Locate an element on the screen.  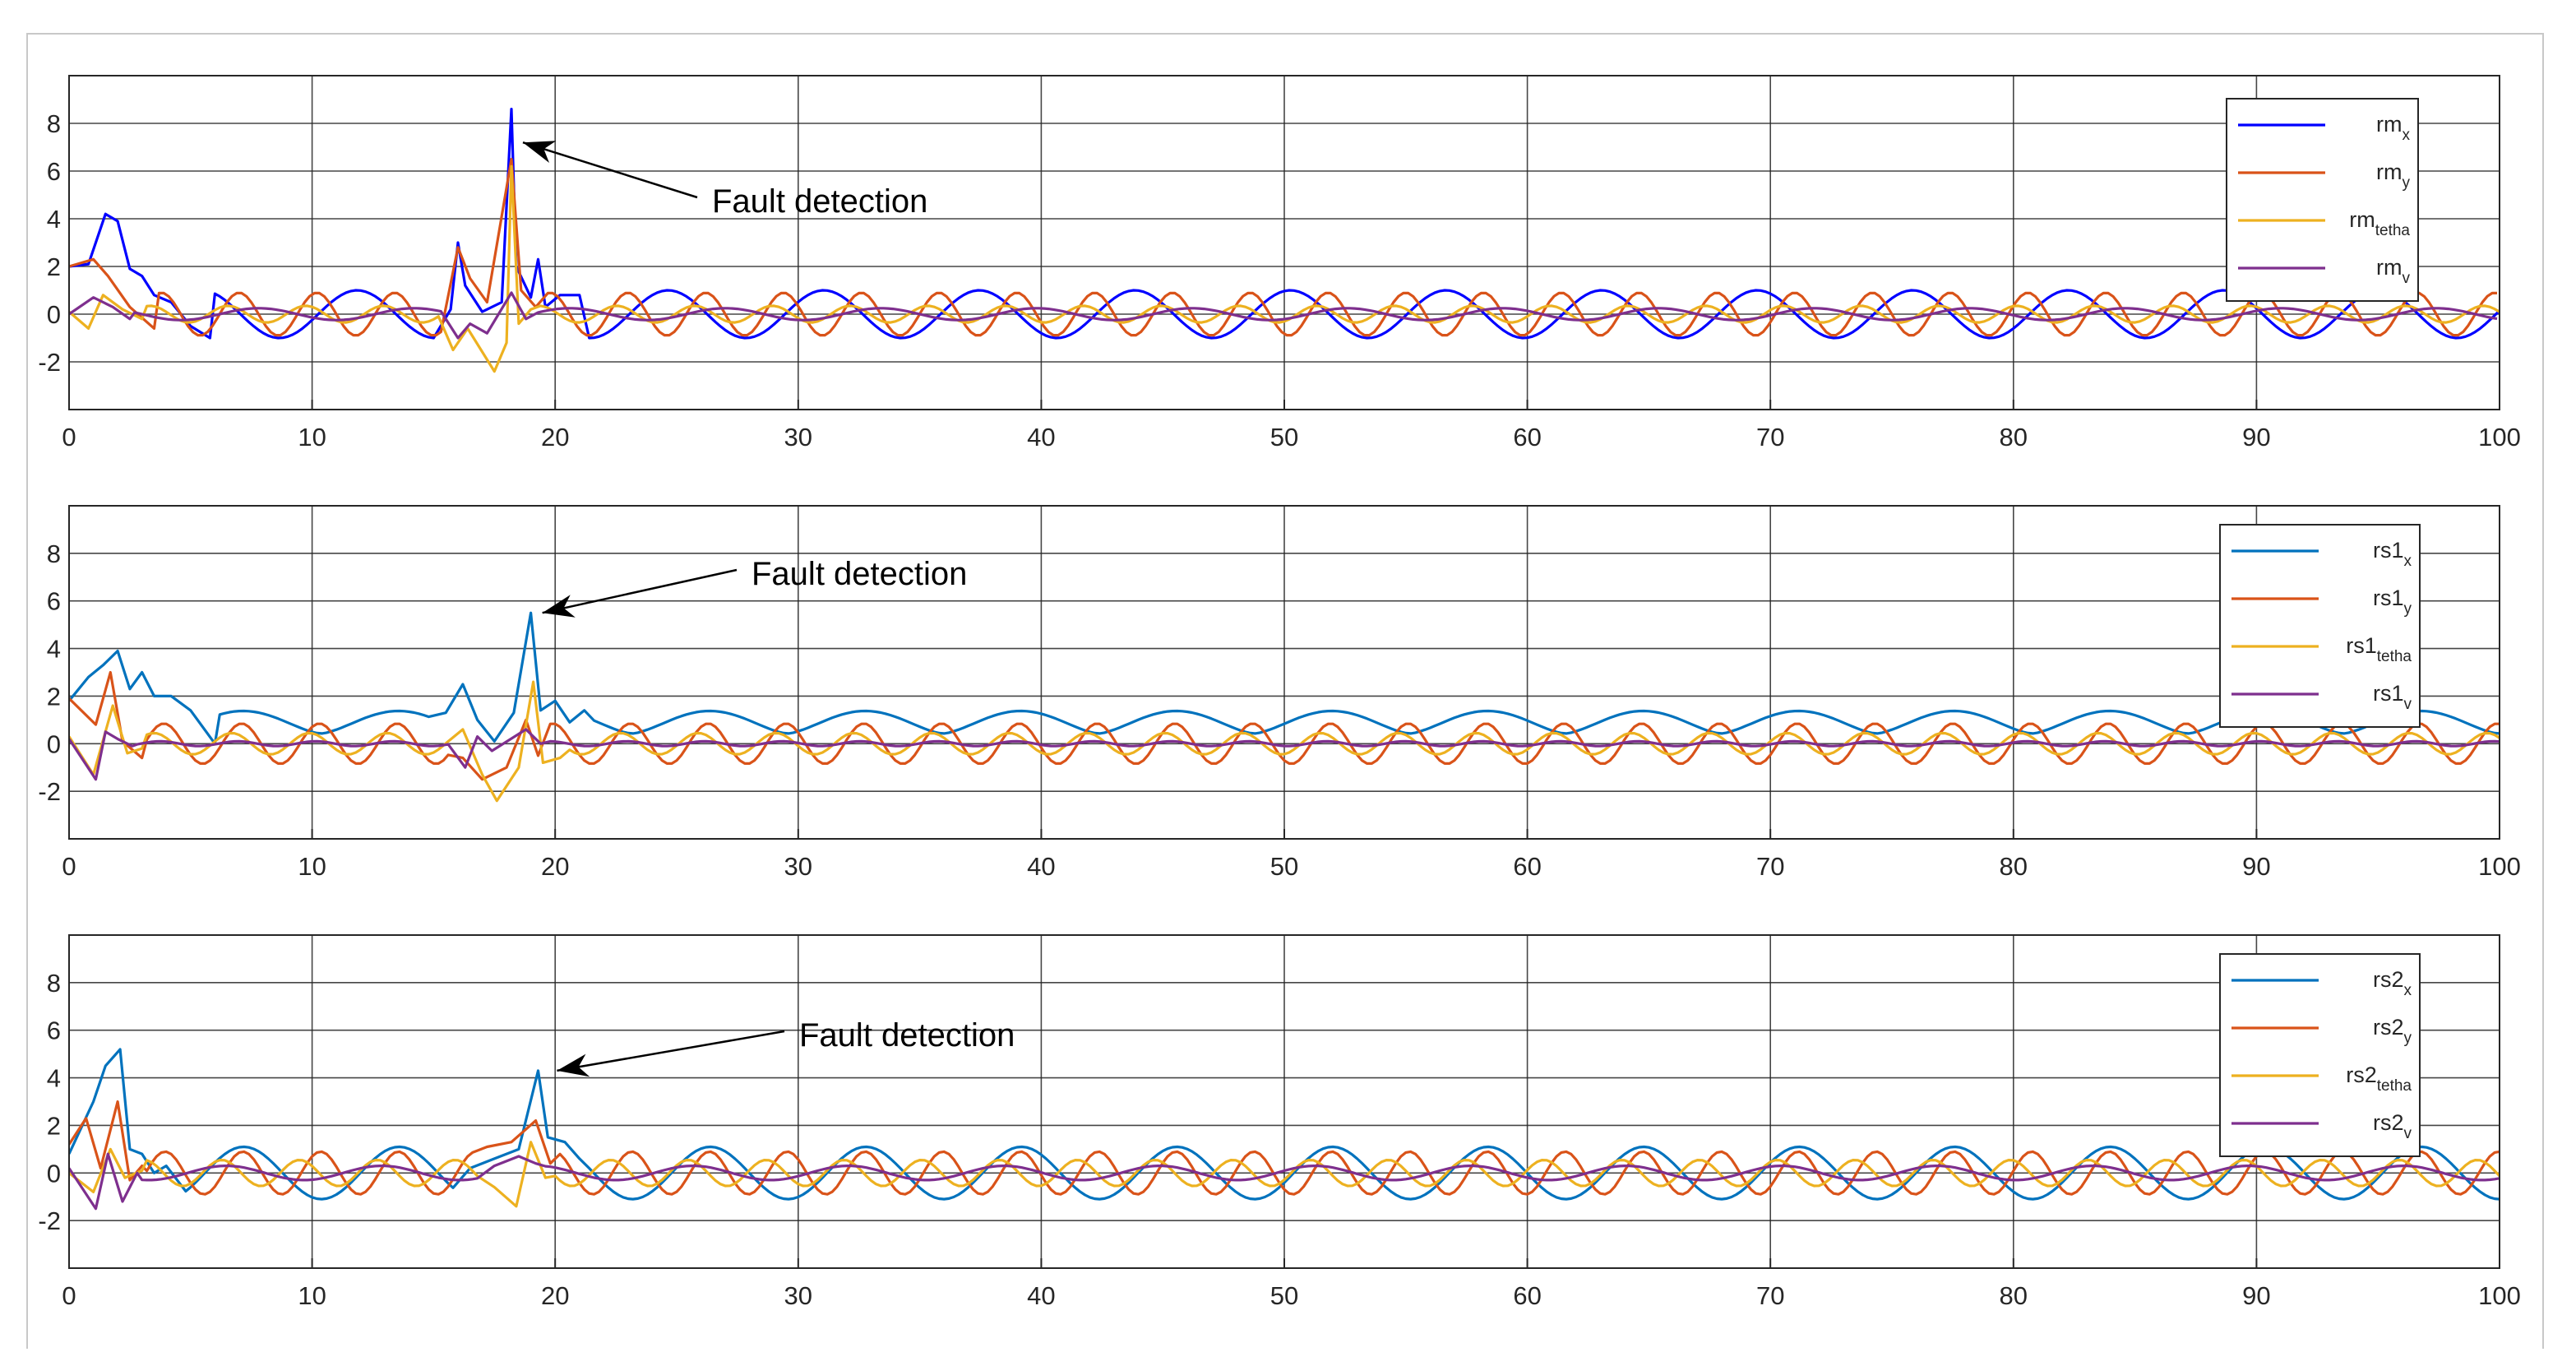
window-frame-top is located at coordinates (1286, 34).